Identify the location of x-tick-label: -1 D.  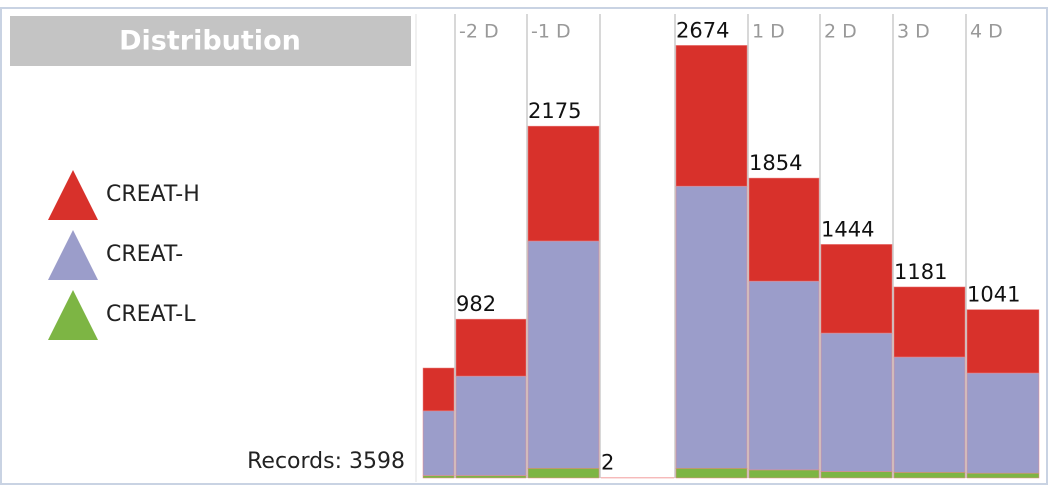
(551, 32).